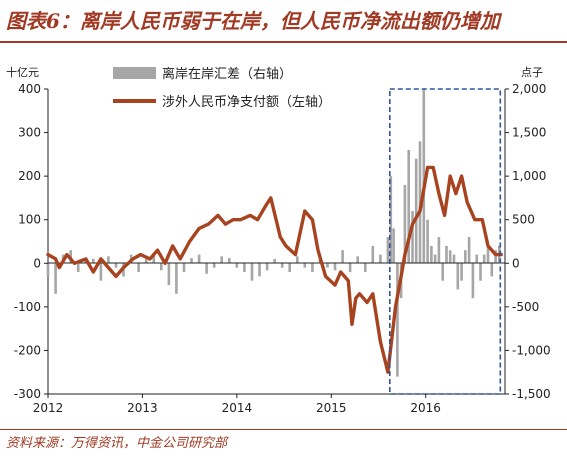 Image resolution: width=567 pixels, height=459 pixels. Describe the element at coordinates (529, 89) in the screenshot. I see `right-tick-label: 2,000` at that location.